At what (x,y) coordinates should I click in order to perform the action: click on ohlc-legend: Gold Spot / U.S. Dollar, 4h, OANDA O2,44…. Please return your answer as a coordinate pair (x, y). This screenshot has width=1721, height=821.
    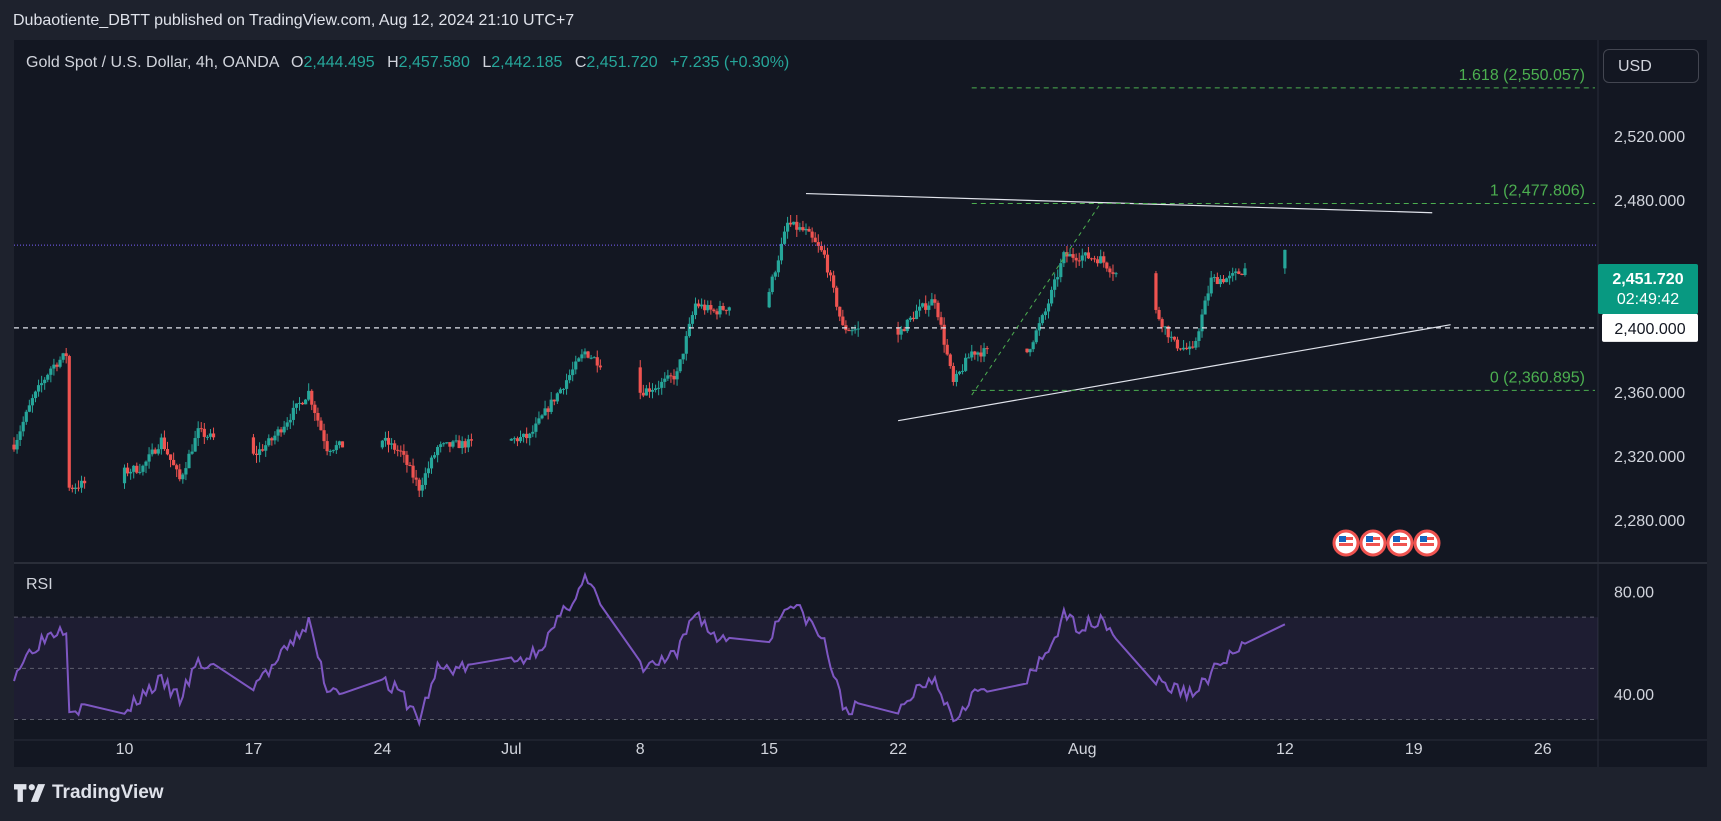
    Looking at the image, I should click on (407, 63).